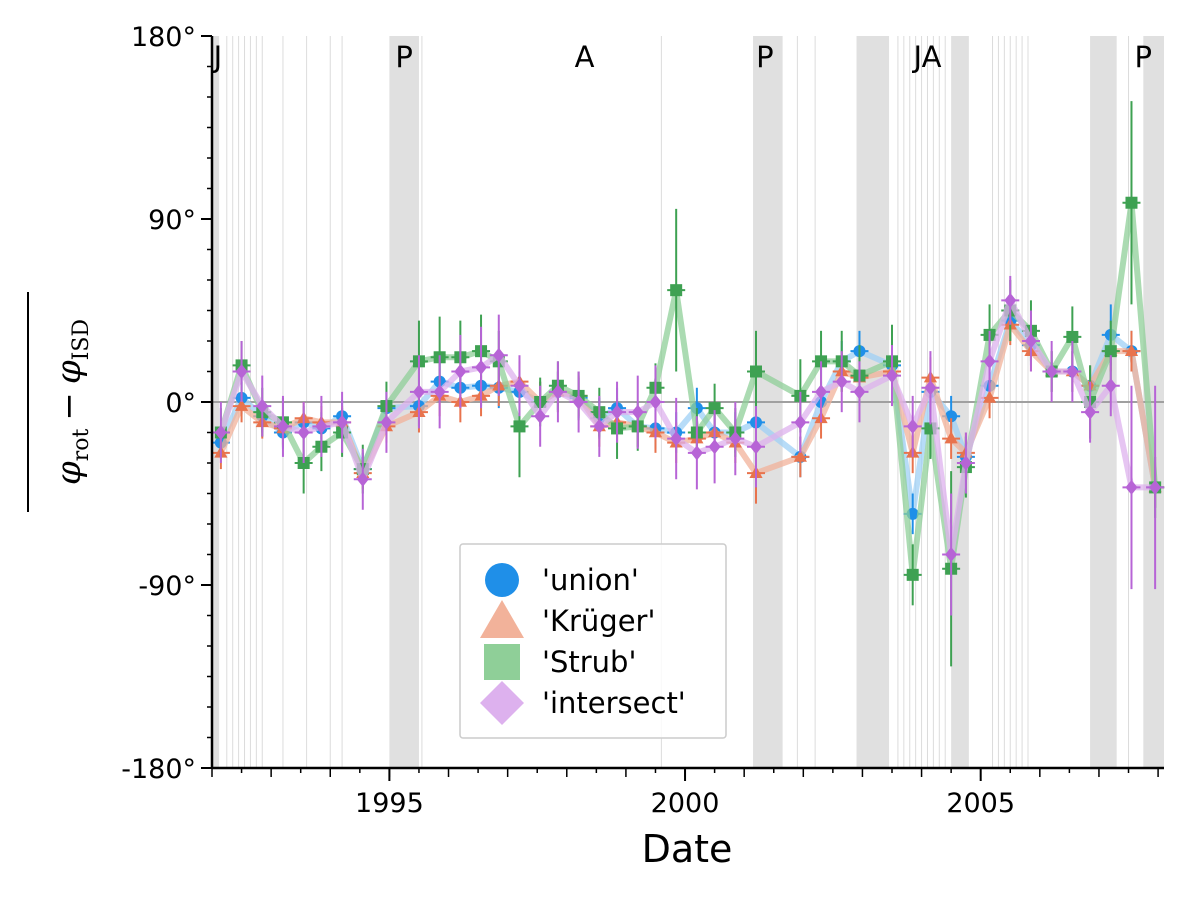  Describe the element at coordinates (69, 372) in the screenshot. I see `y-axis-label-phi-2: φ` at that location.